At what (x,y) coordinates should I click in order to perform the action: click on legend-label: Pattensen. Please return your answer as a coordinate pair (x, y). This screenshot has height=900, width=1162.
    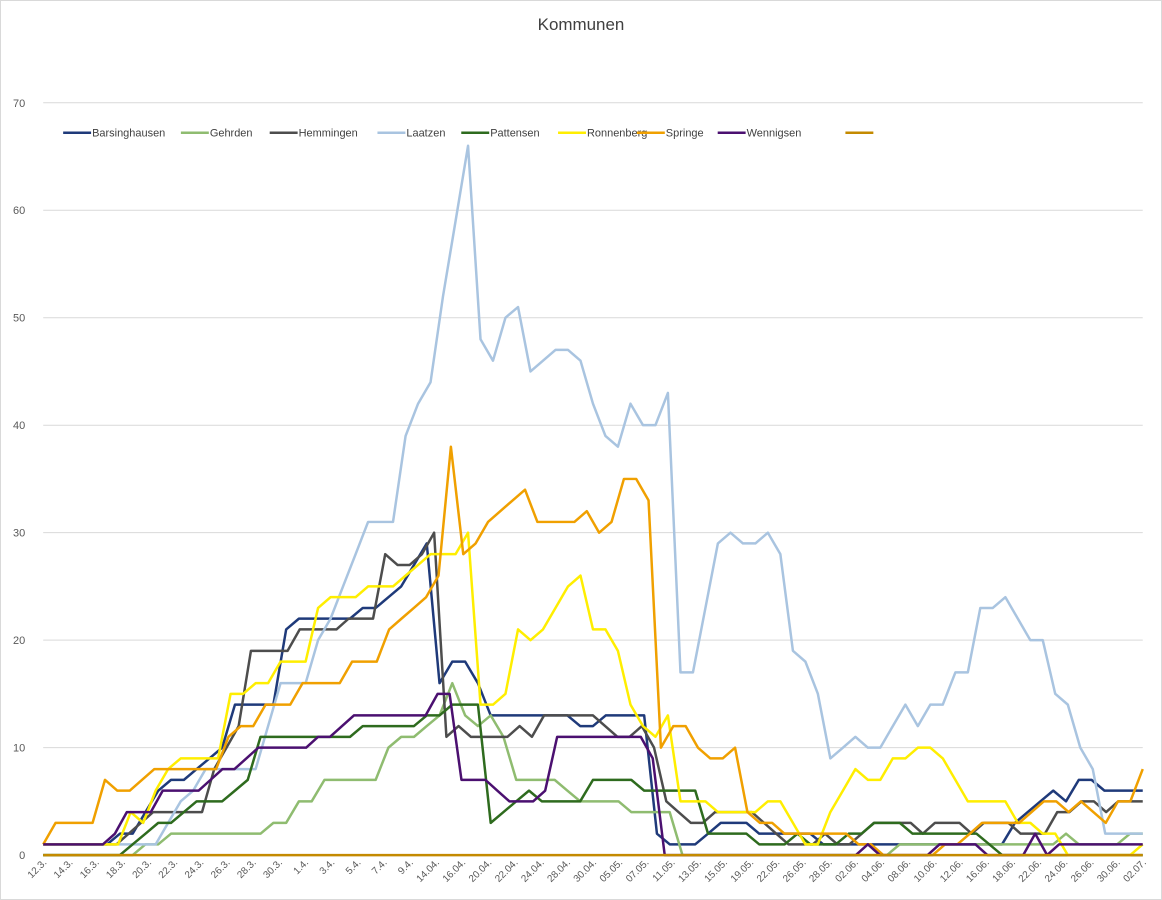
    Looking at the image, I should click on (514, 134).